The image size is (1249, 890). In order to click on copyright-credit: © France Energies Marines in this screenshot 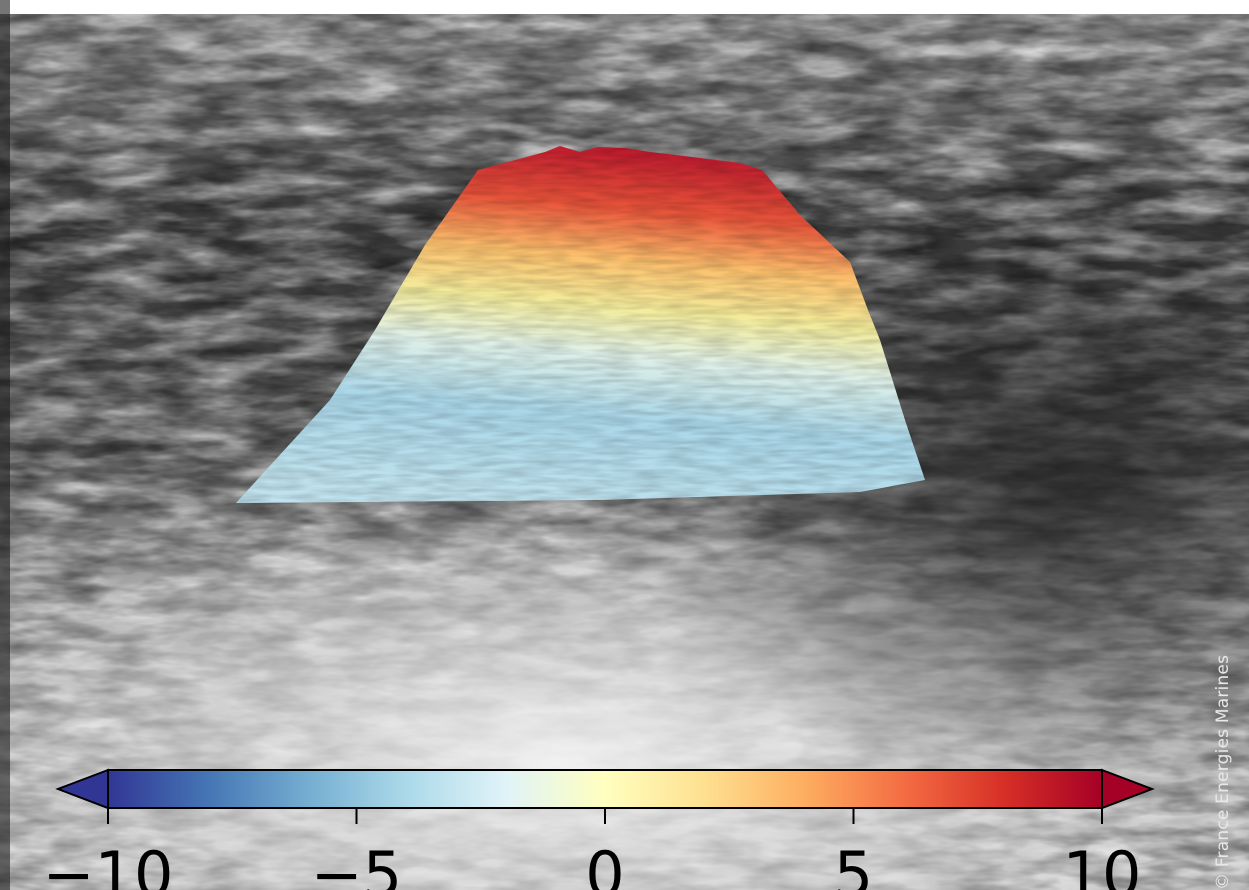, I will do `click(1223, 772)`.